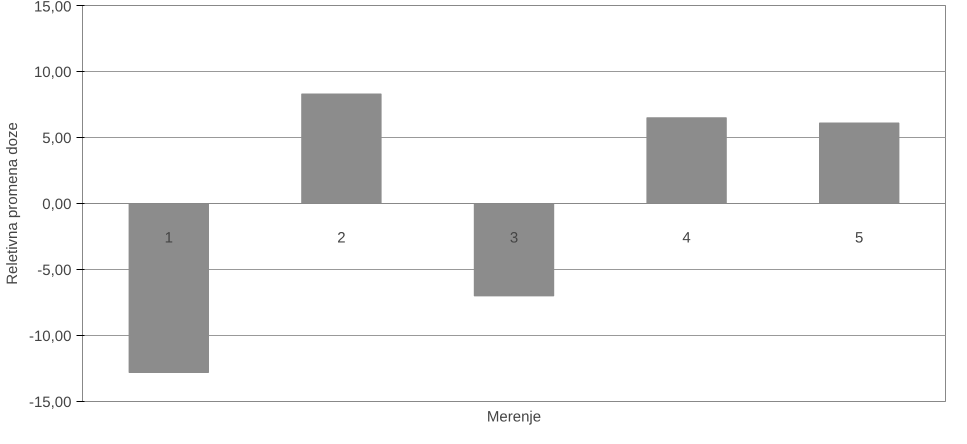 This screenshot has height=444, width=967. I want to click on y-tick-label: -10,00, so click(50, 336).